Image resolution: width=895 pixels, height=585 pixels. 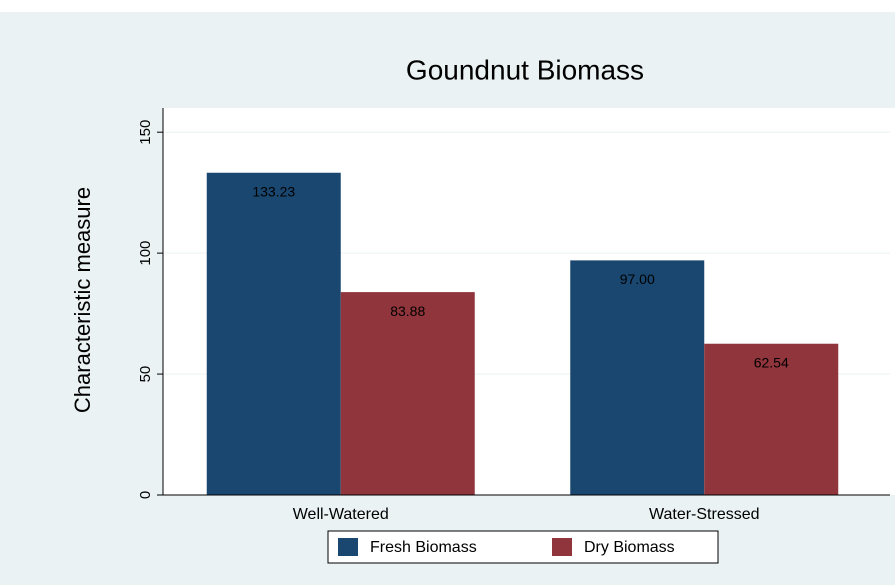 What do you see at coordinates (629, 547) in the screenshot?
I see `legend-label: Dry Biomass` at bounding box center [629, 547].